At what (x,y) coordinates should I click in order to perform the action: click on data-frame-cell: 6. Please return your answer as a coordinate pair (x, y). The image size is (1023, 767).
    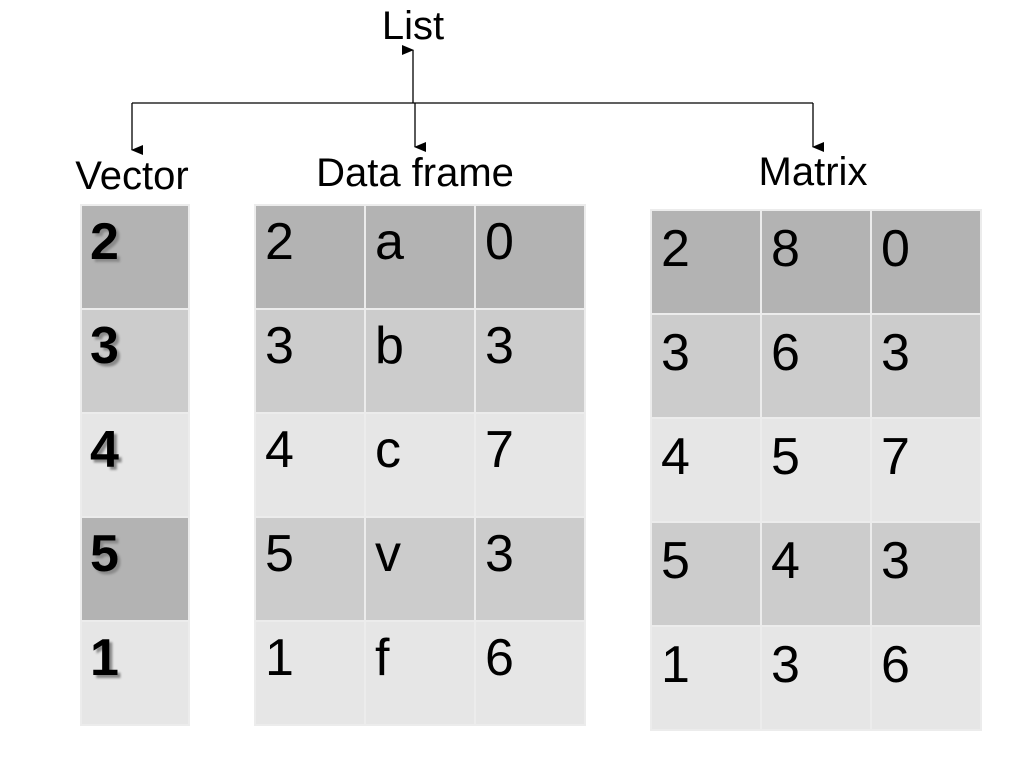
    Looking at the image, I should click on (530, 673).